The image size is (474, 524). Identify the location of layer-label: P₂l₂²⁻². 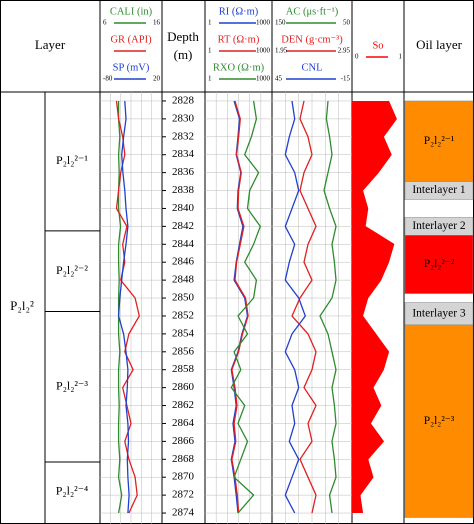
(72, 270).